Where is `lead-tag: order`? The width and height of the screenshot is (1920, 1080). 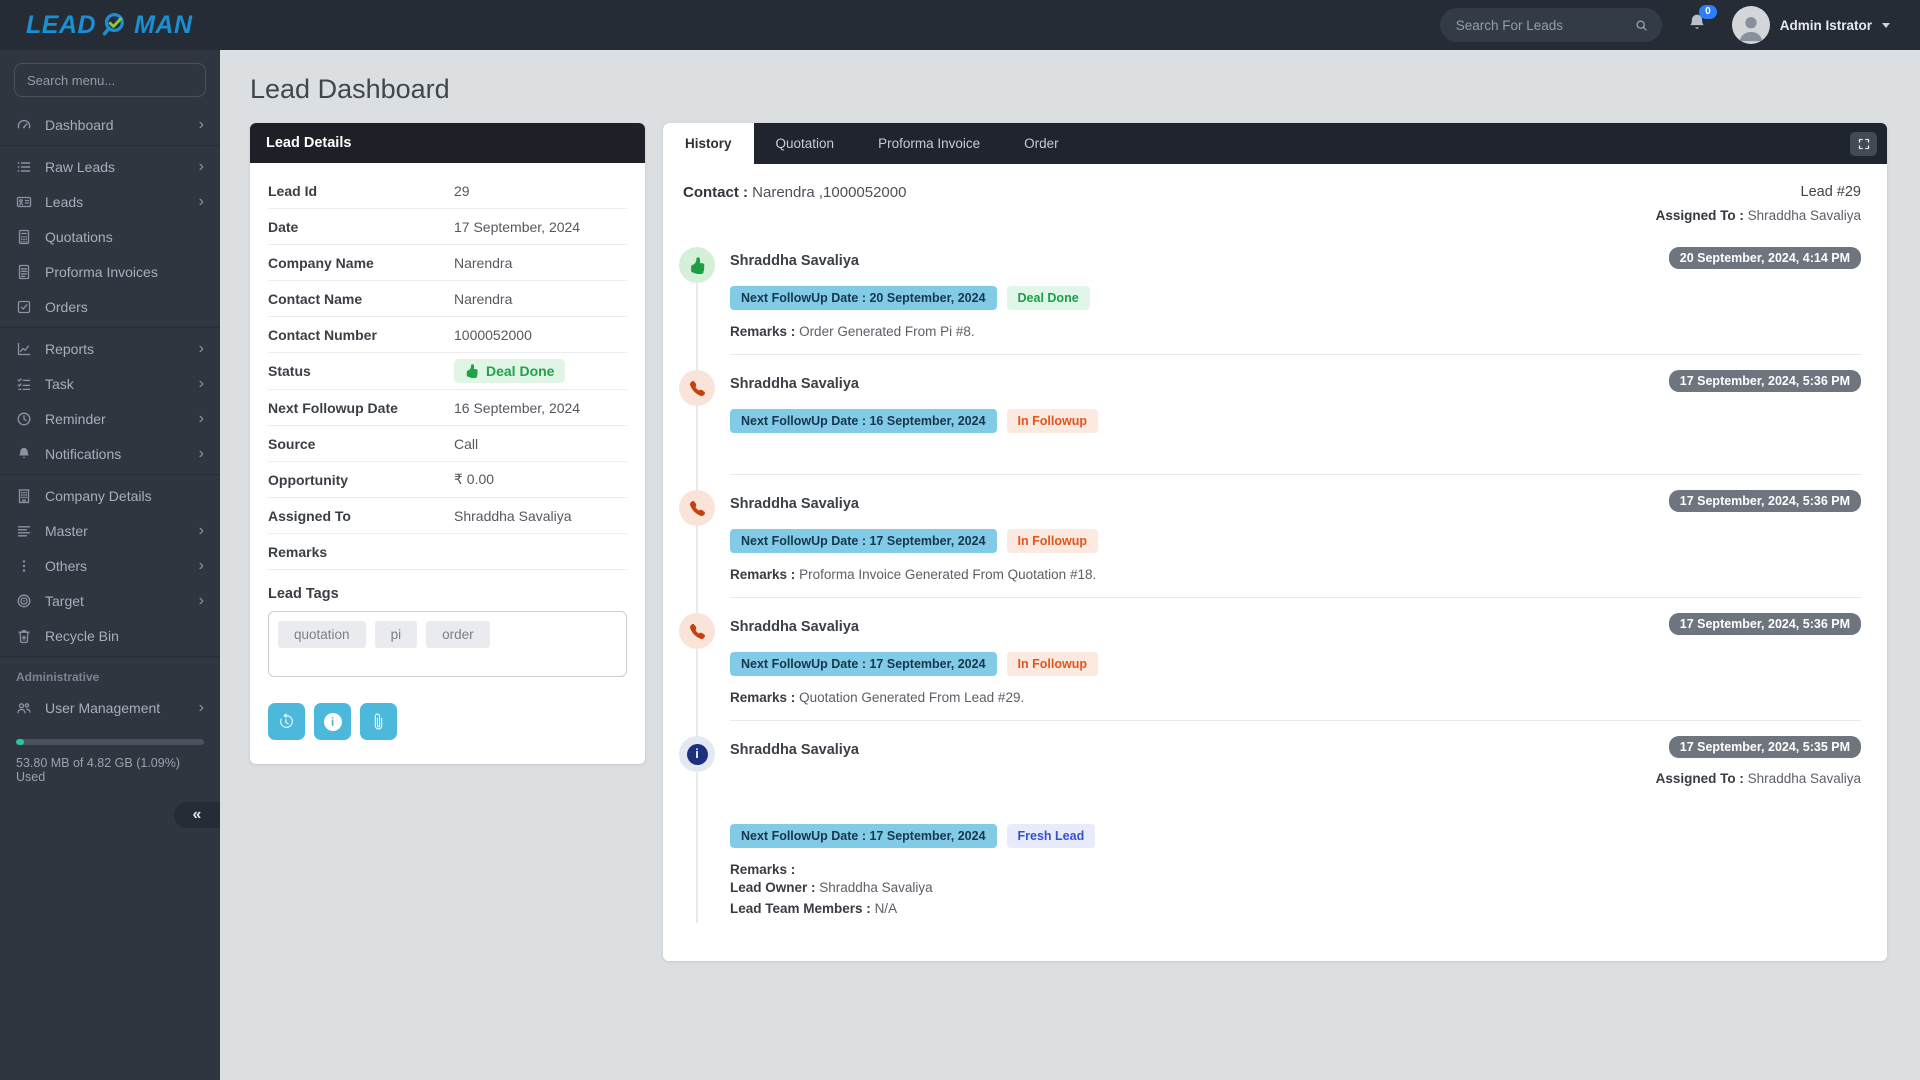
lead-tag: order is located at coordinates (458, 634).